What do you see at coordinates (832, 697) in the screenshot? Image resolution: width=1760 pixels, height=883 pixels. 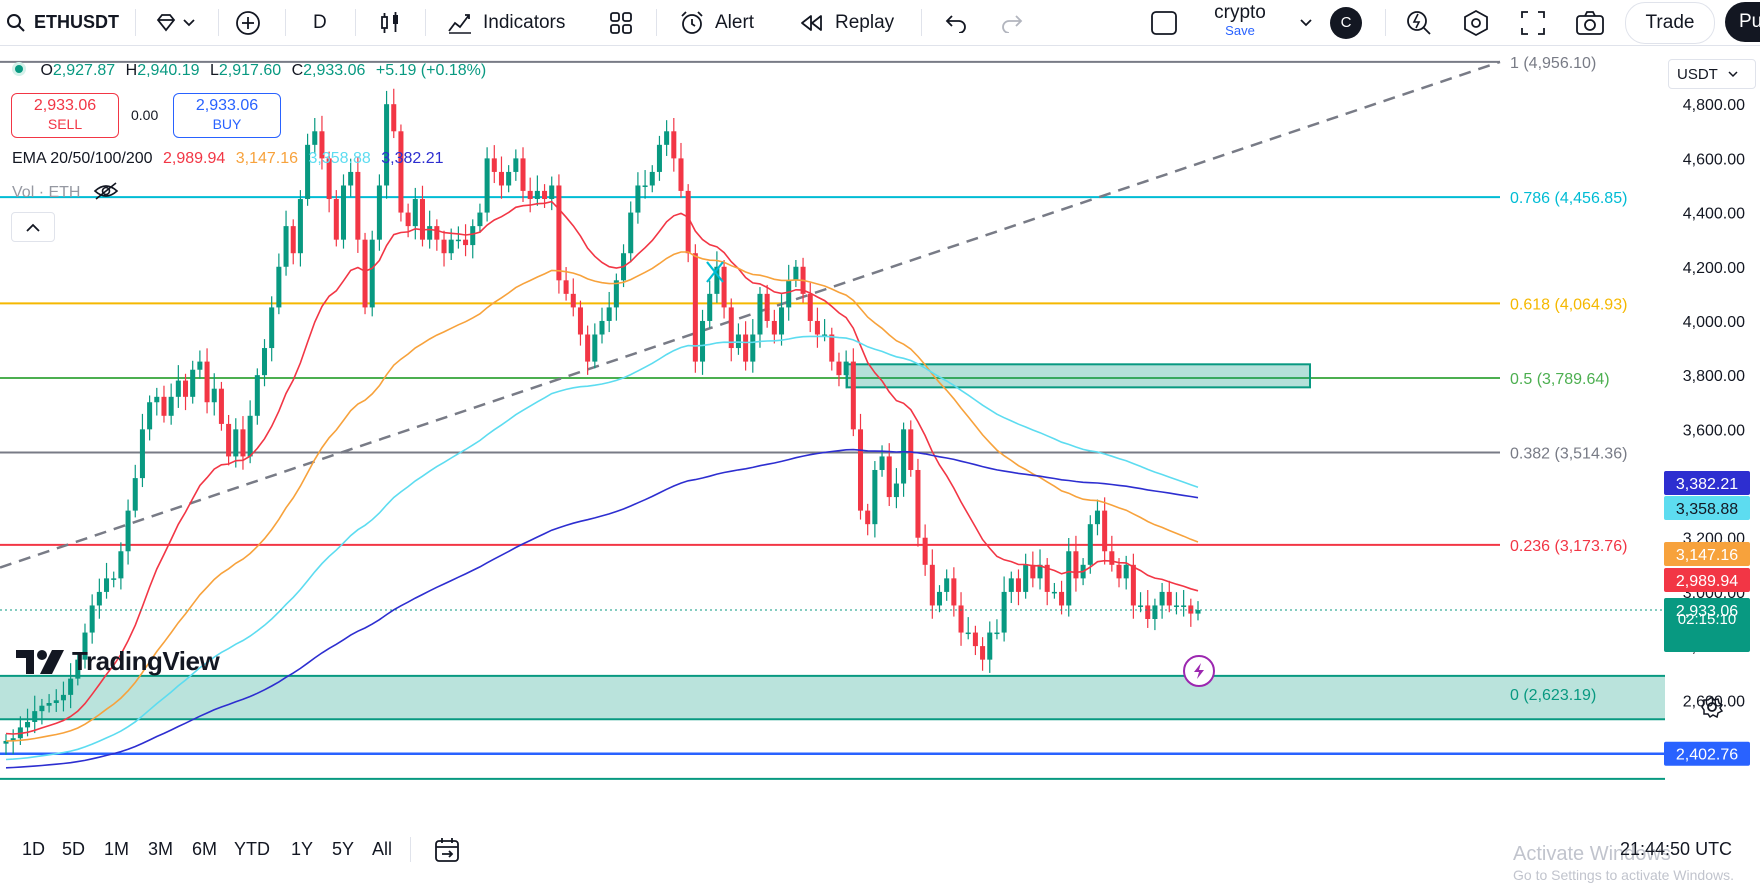 I see `support-zone` at bounding box center [832, 697].